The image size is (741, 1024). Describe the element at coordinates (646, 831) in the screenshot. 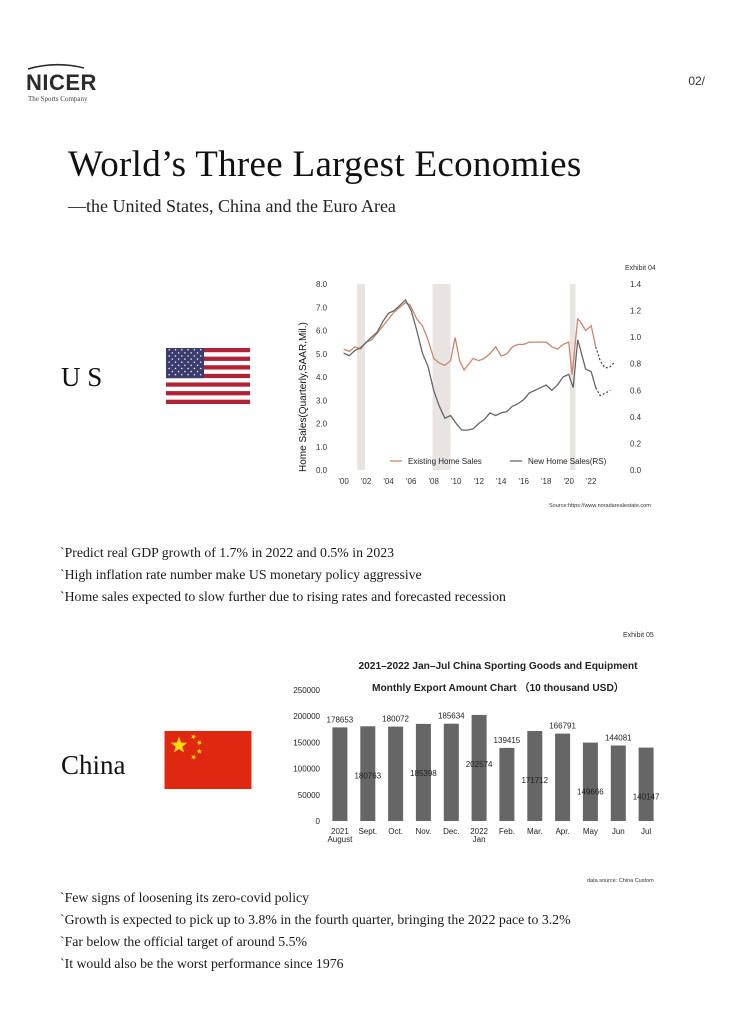

I see `x-tick-label: Jul` at that location.